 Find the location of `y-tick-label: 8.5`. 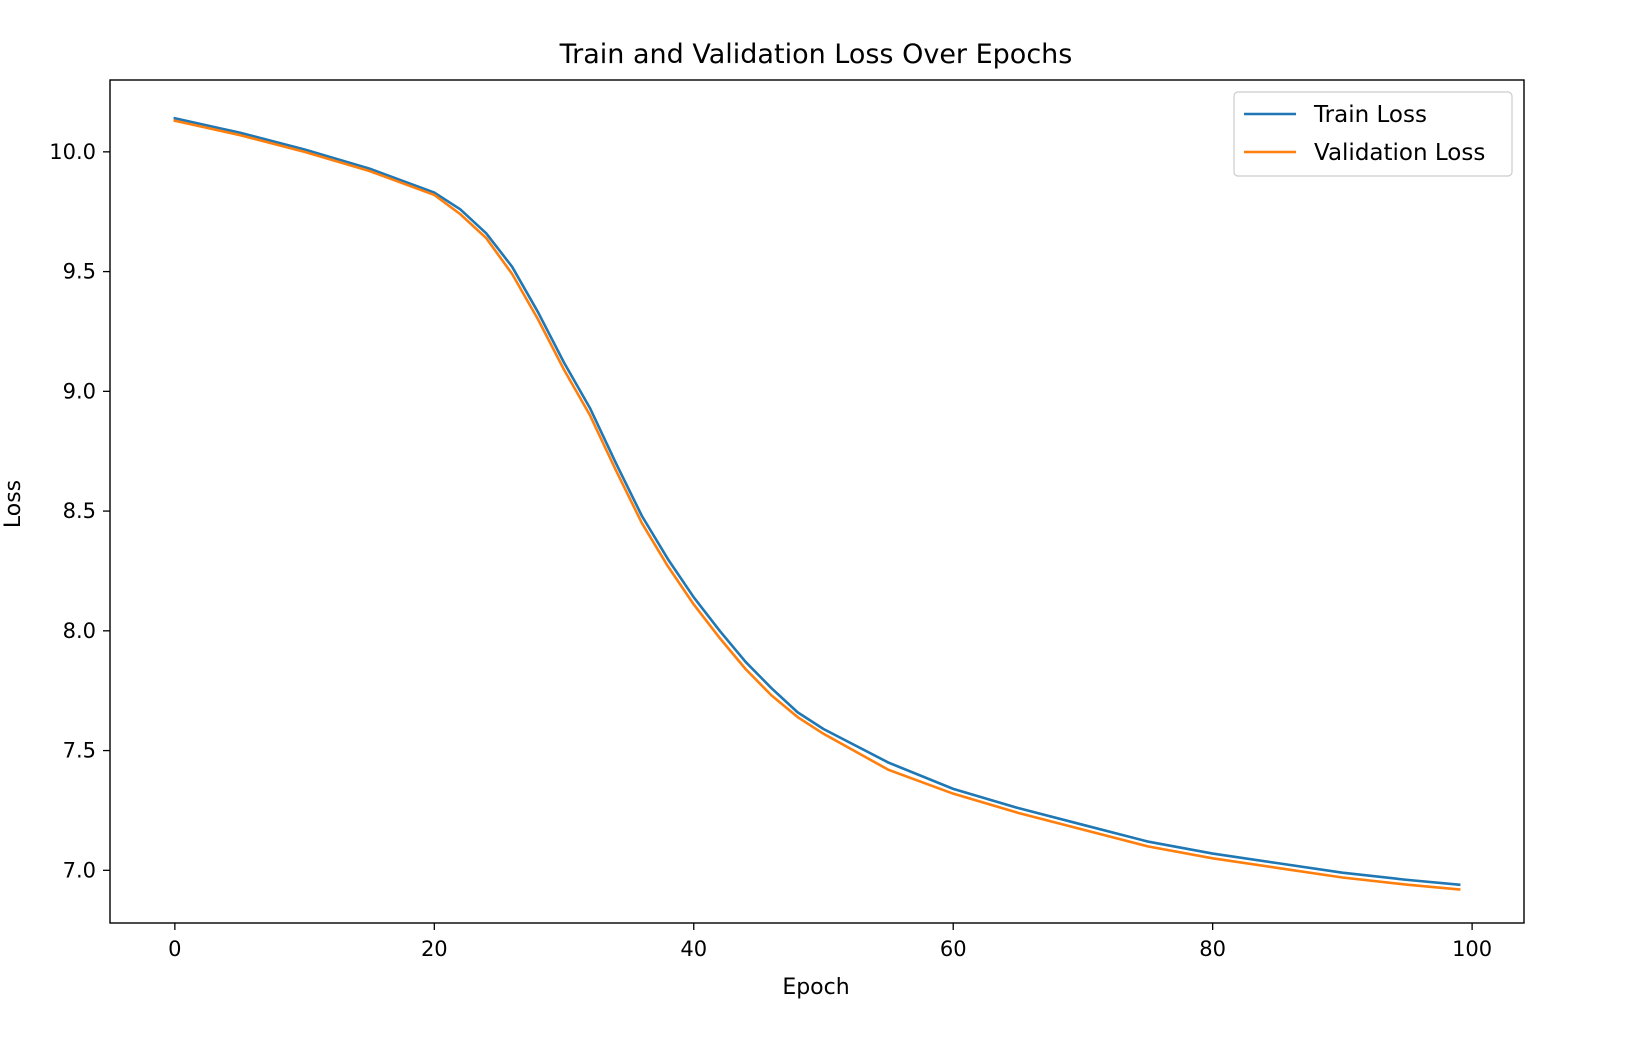

y-tick-label: 8.5 is located at coordinates (79, 511).